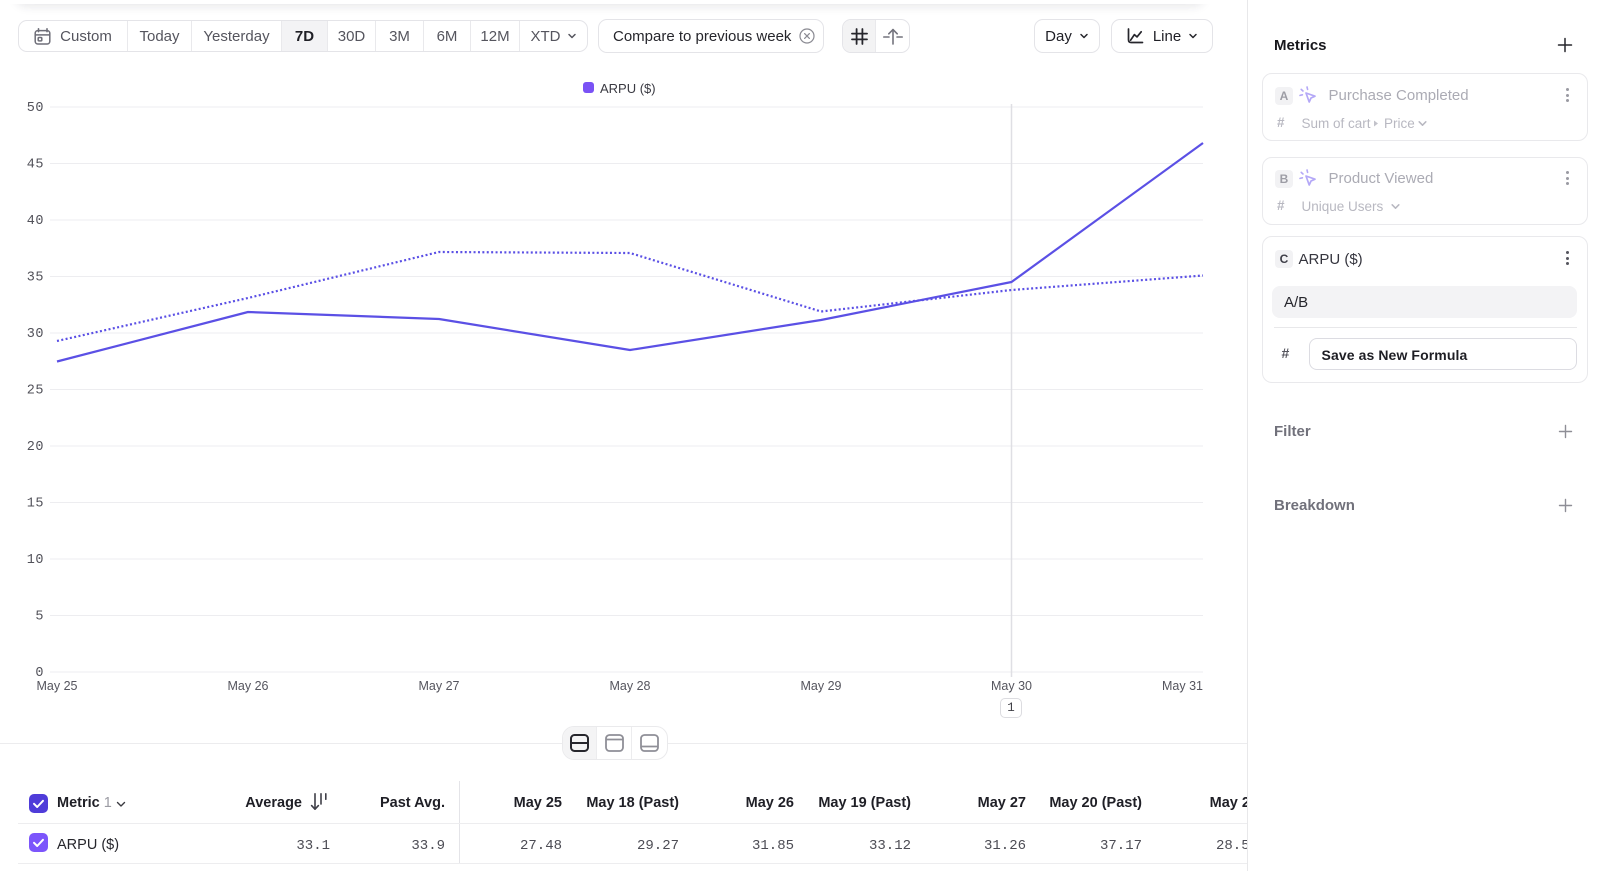 The image size is (1600, 871). I want to click on svg-text: 5, so click(39, 617).